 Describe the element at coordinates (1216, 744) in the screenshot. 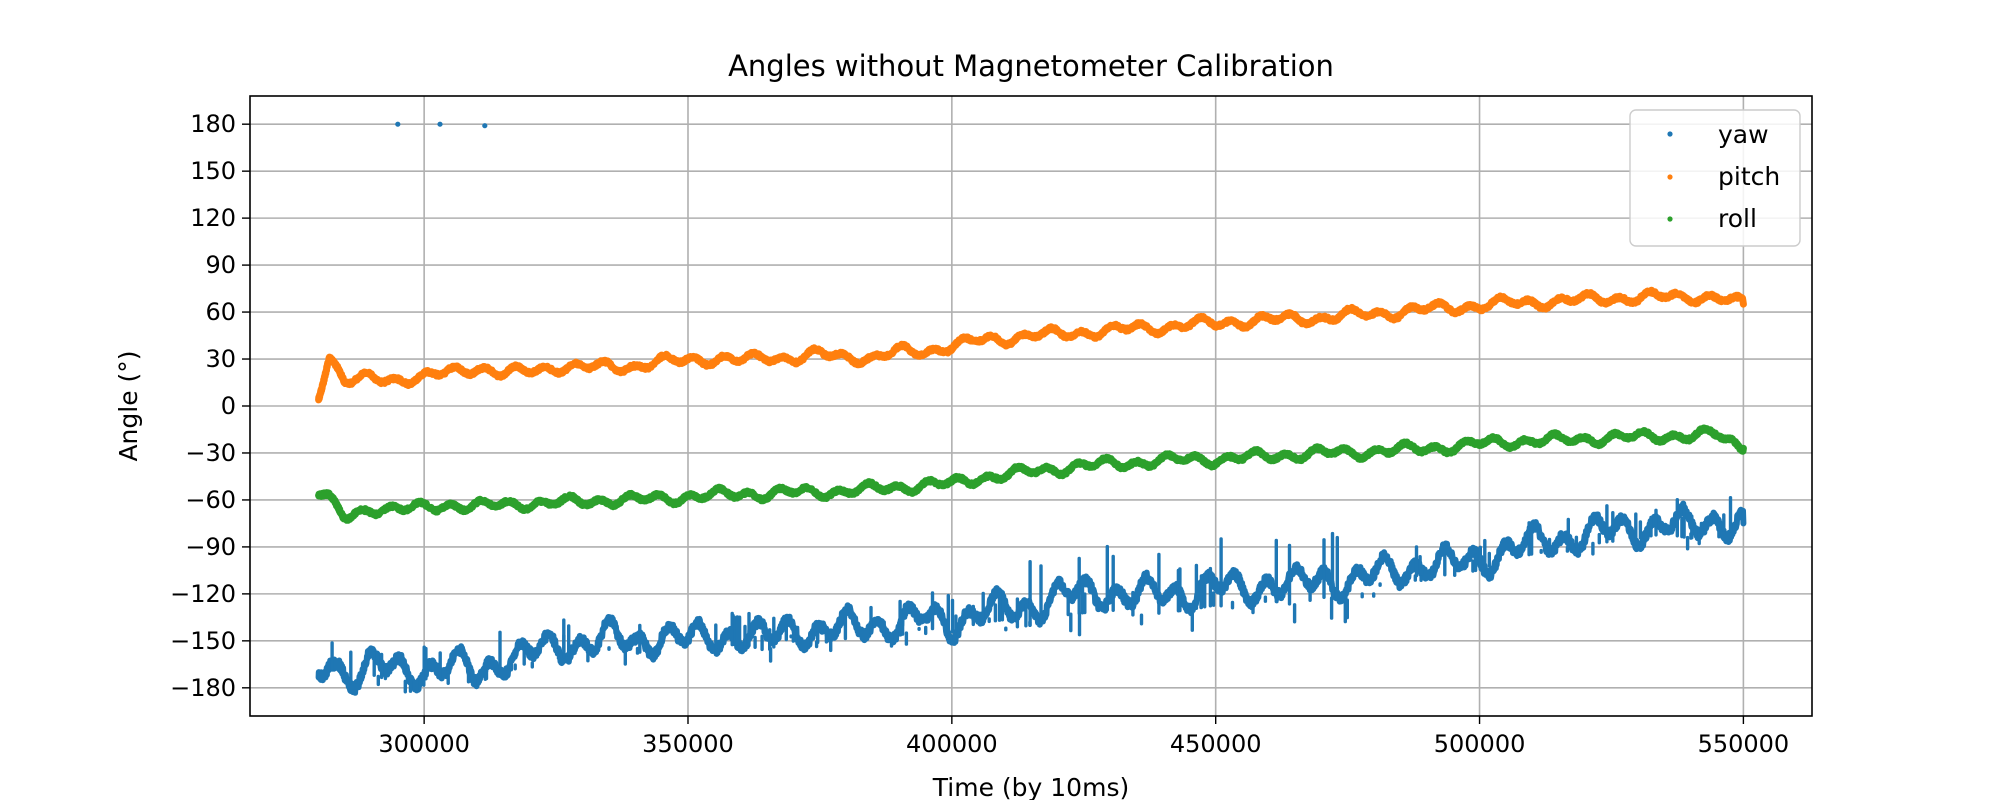

I see `x-tick-label: 450000` at that location.